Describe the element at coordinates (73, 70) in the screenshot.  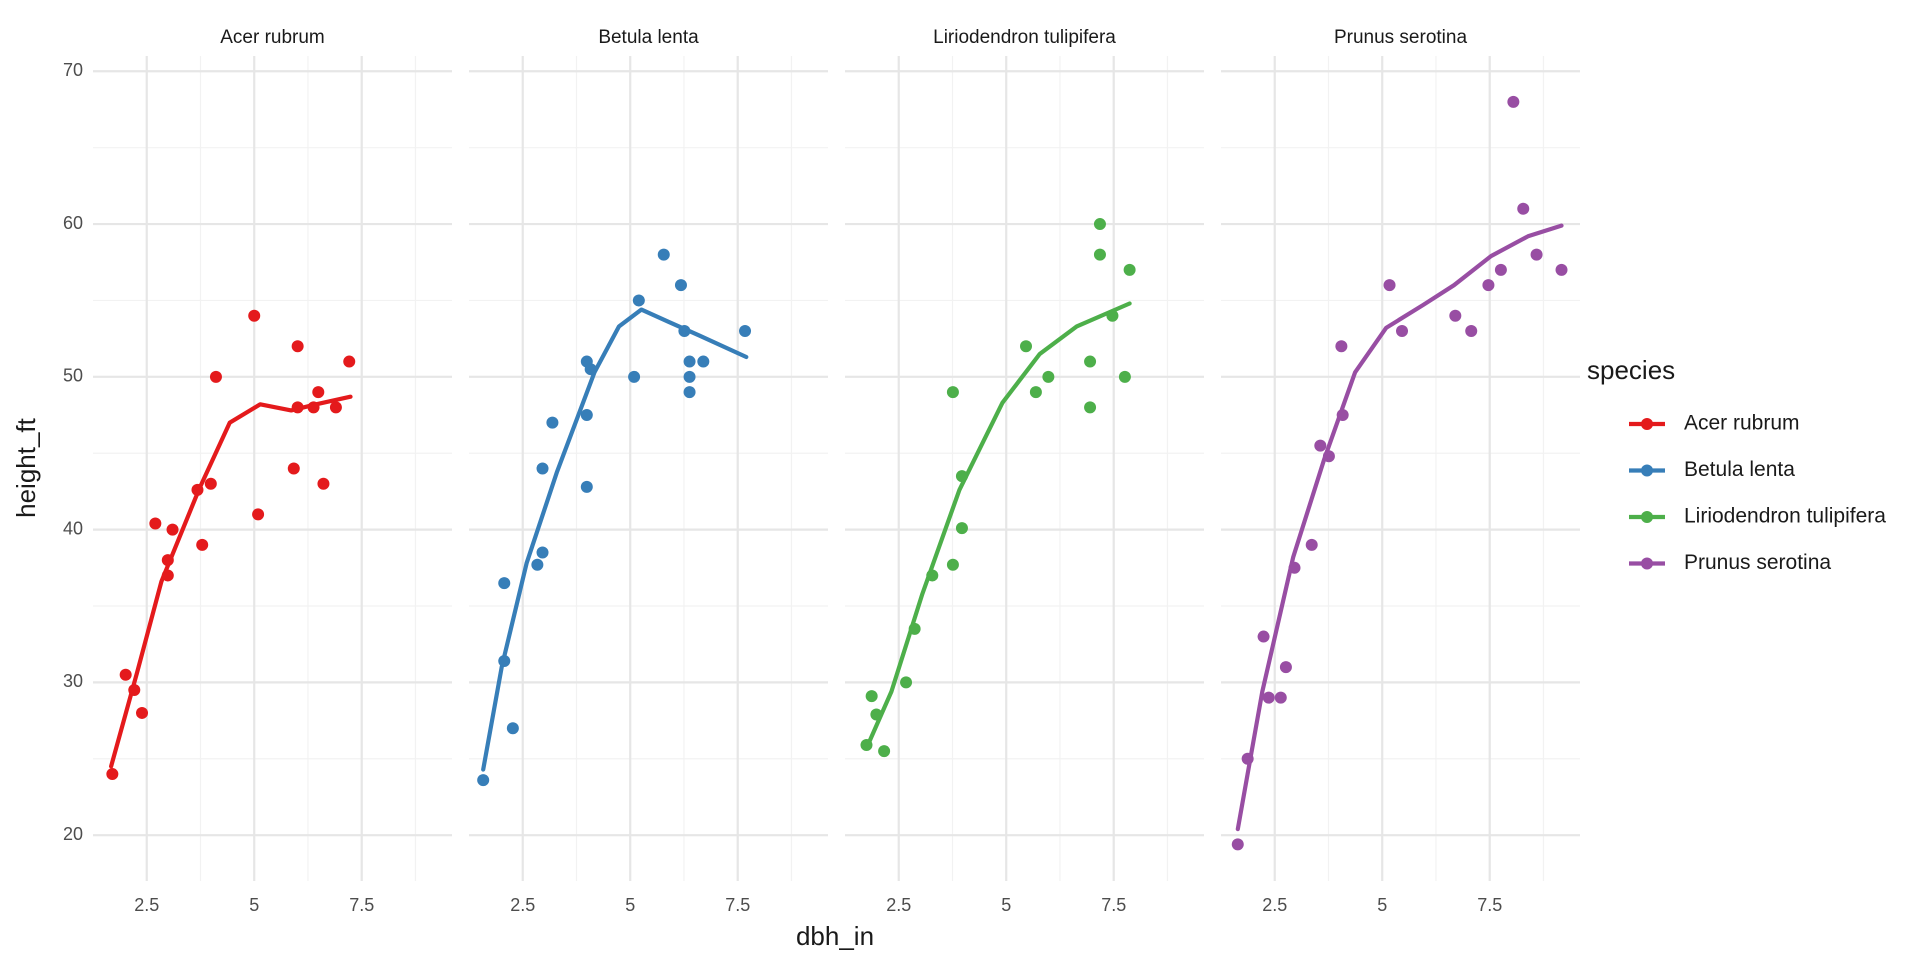
I see `y-tick-label: 70` at that location.